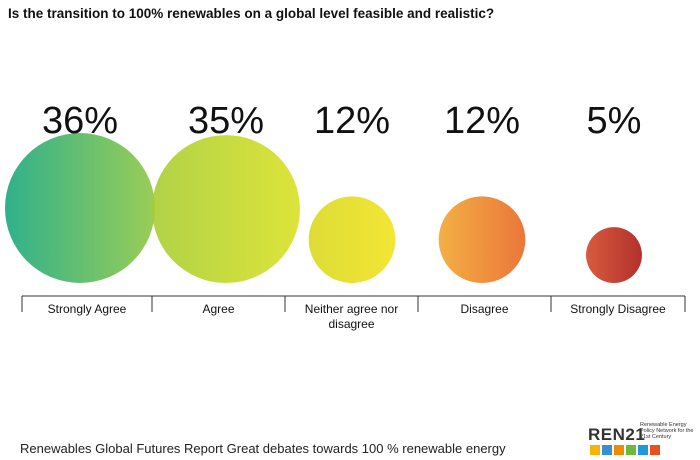 The width and height of the screenshot is (700, 460). Describe the element at coordinates (218, 309) in the screenshot. I see `category-label: Agree` at that location.